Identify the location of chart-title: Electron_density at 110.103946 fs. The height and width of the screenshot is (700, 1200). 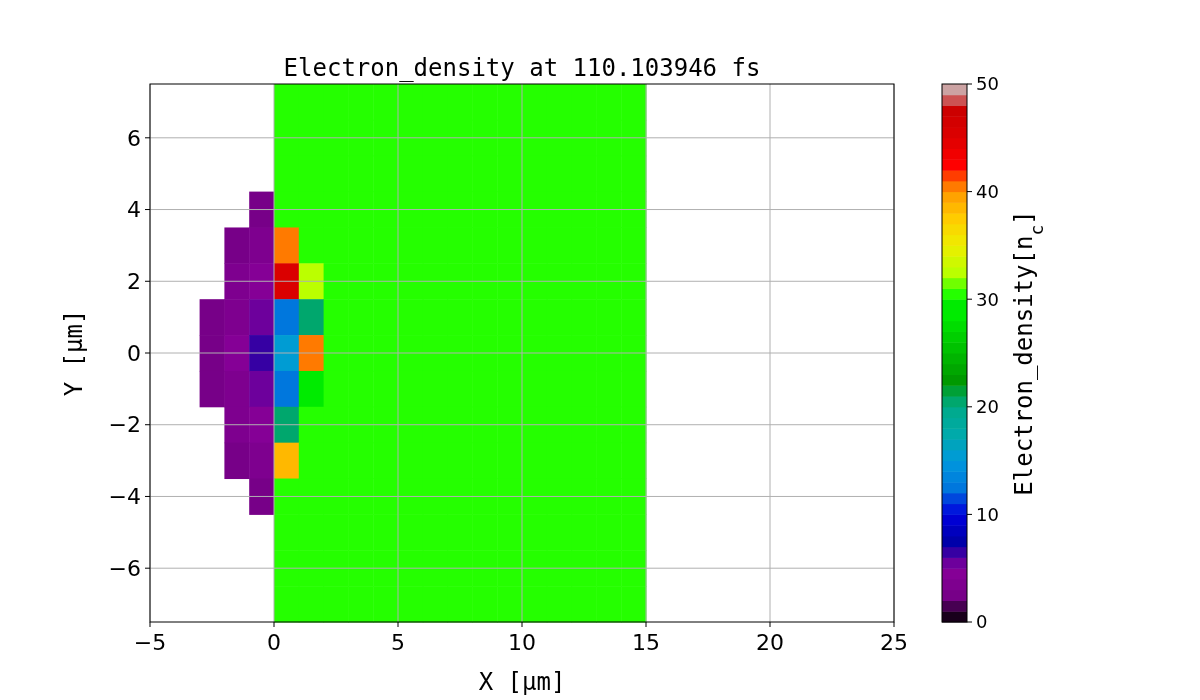
(522, 68).